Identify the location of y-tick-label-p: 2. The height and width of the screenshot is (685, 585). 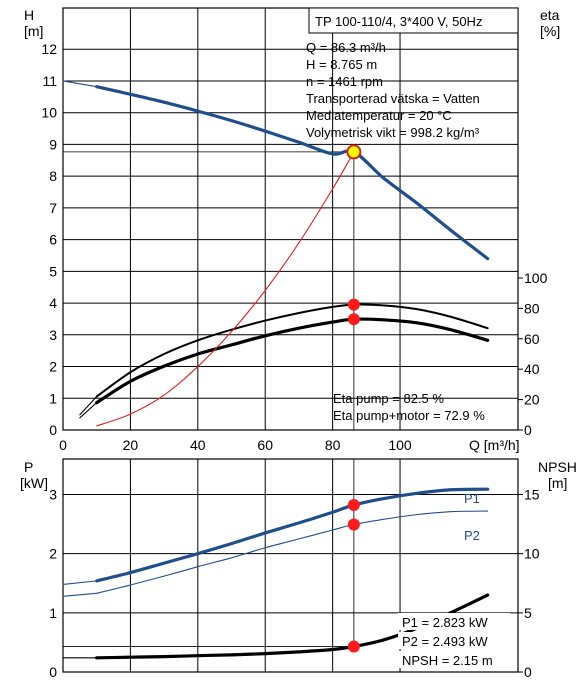
(53, 554).